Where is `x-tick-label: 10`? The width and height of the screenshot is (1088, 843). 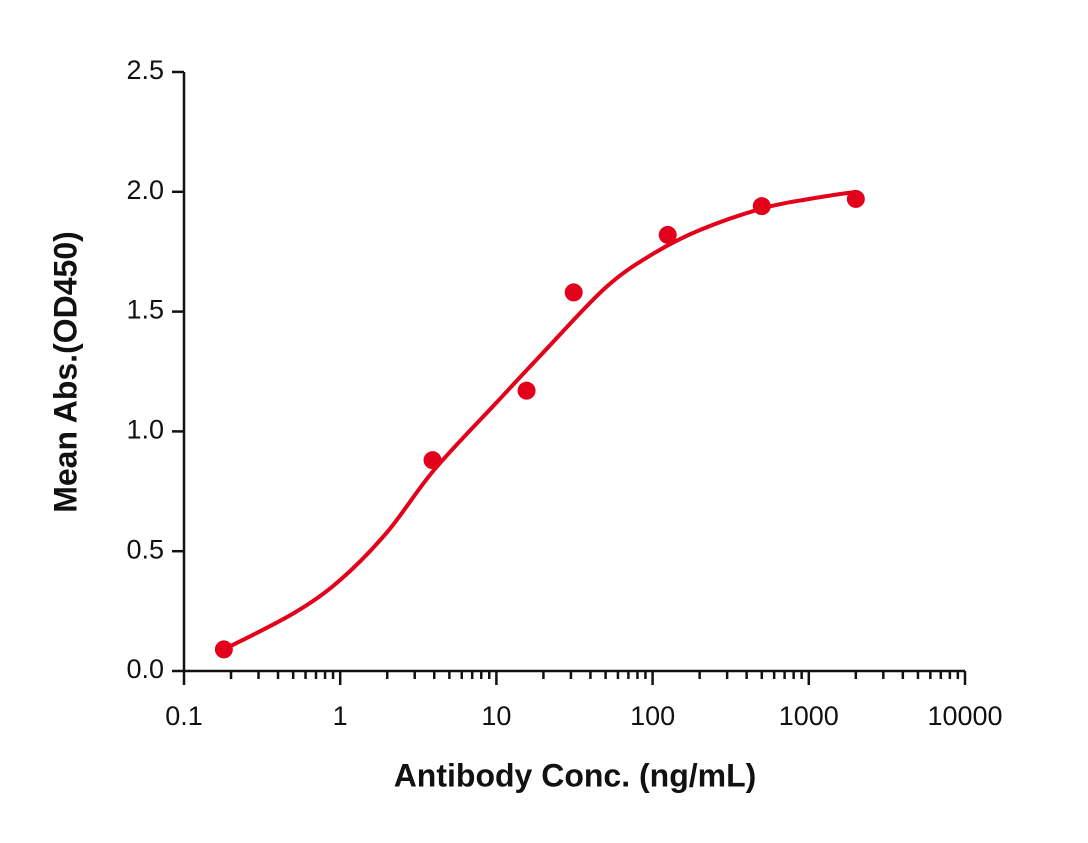
x-tick-label: 10 is located at coordinates (496, 716).